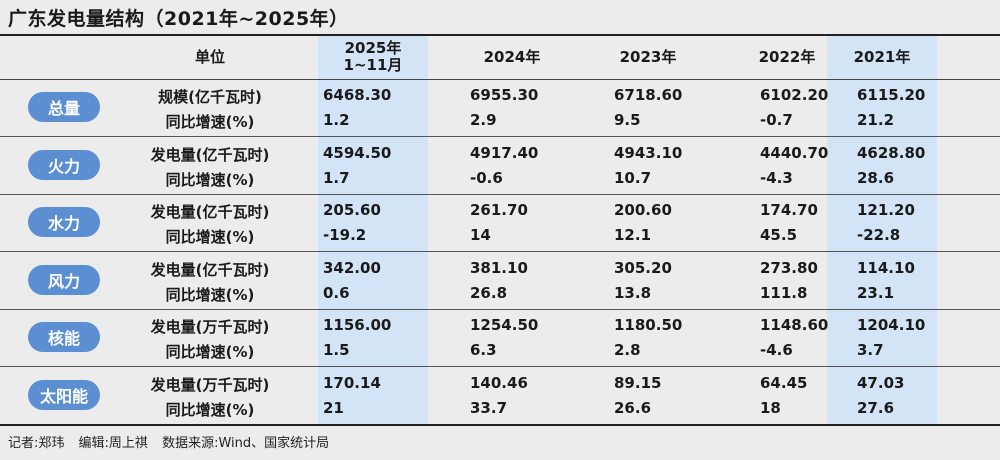 Image resolution: width=1000 pixels, height=460 pixels. I want to click on table-cell: 6718.60, so click(648, 95).